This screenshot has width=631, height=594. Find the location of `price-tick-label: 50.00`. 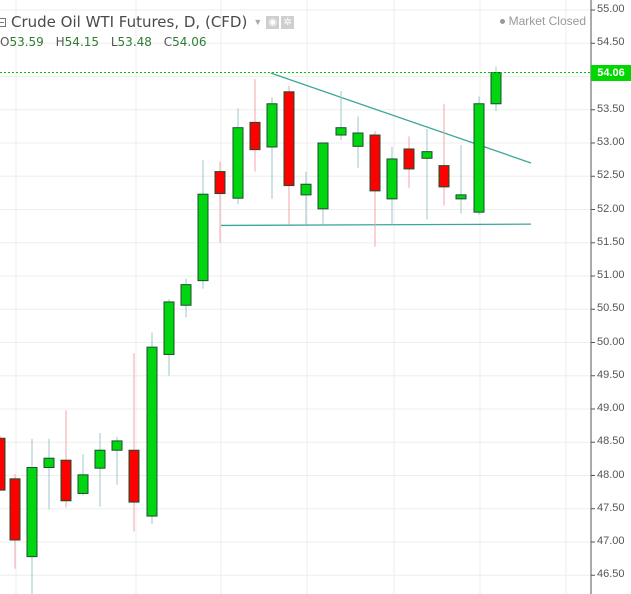

price-tick-label: 50.00 is located at coordinates (611, 341).